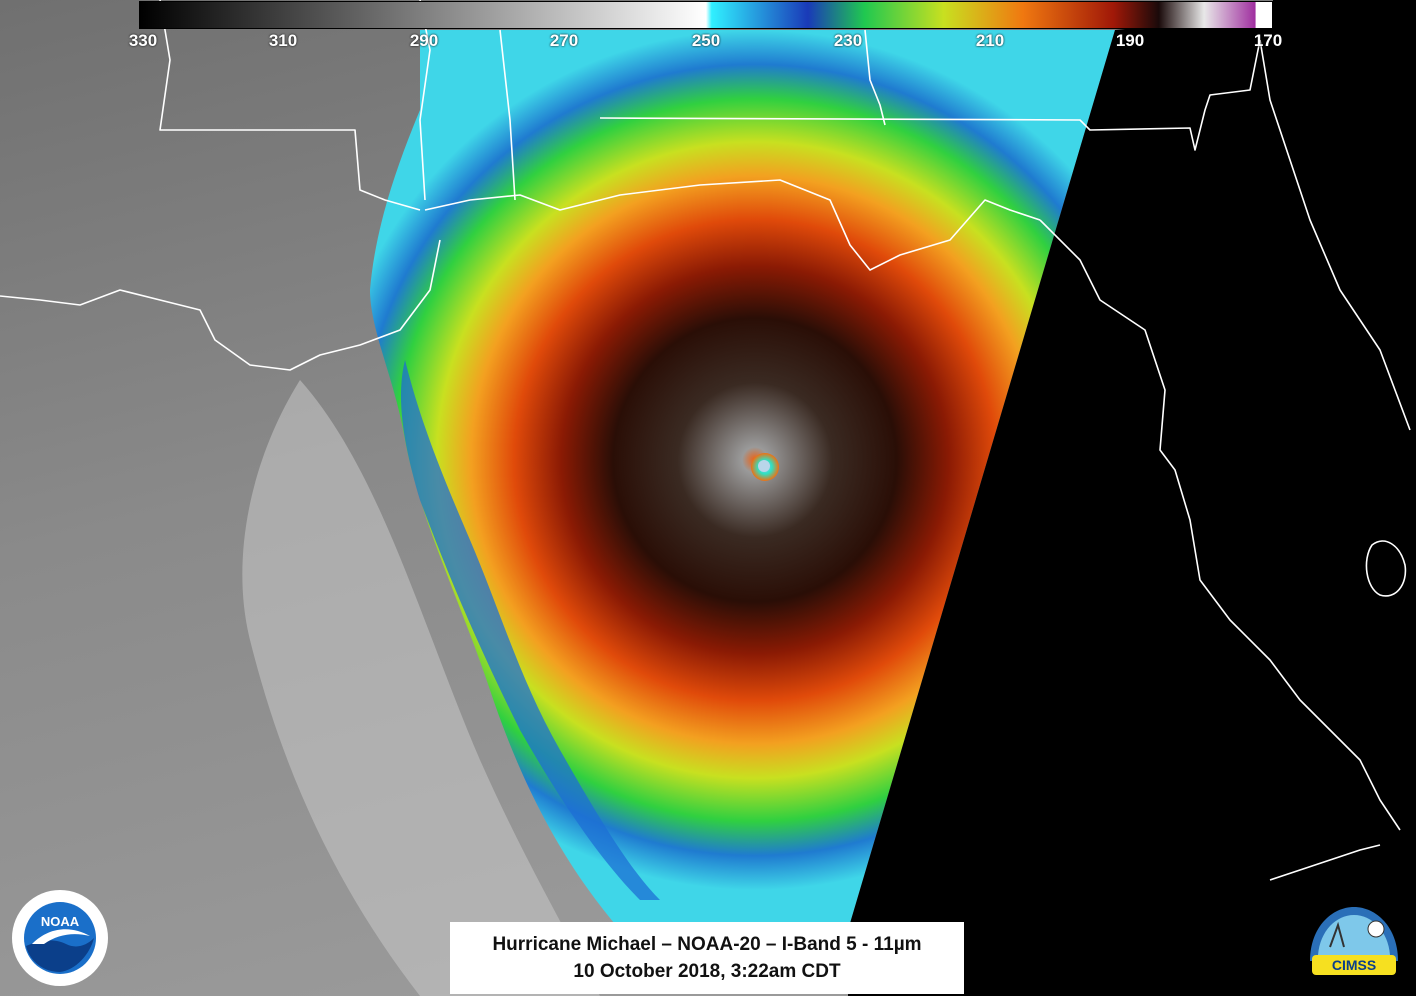  What do you see at coordinates (1337, 934) in the screenshot?
I see `antenna-icon` at bounding box center [1337, 934].